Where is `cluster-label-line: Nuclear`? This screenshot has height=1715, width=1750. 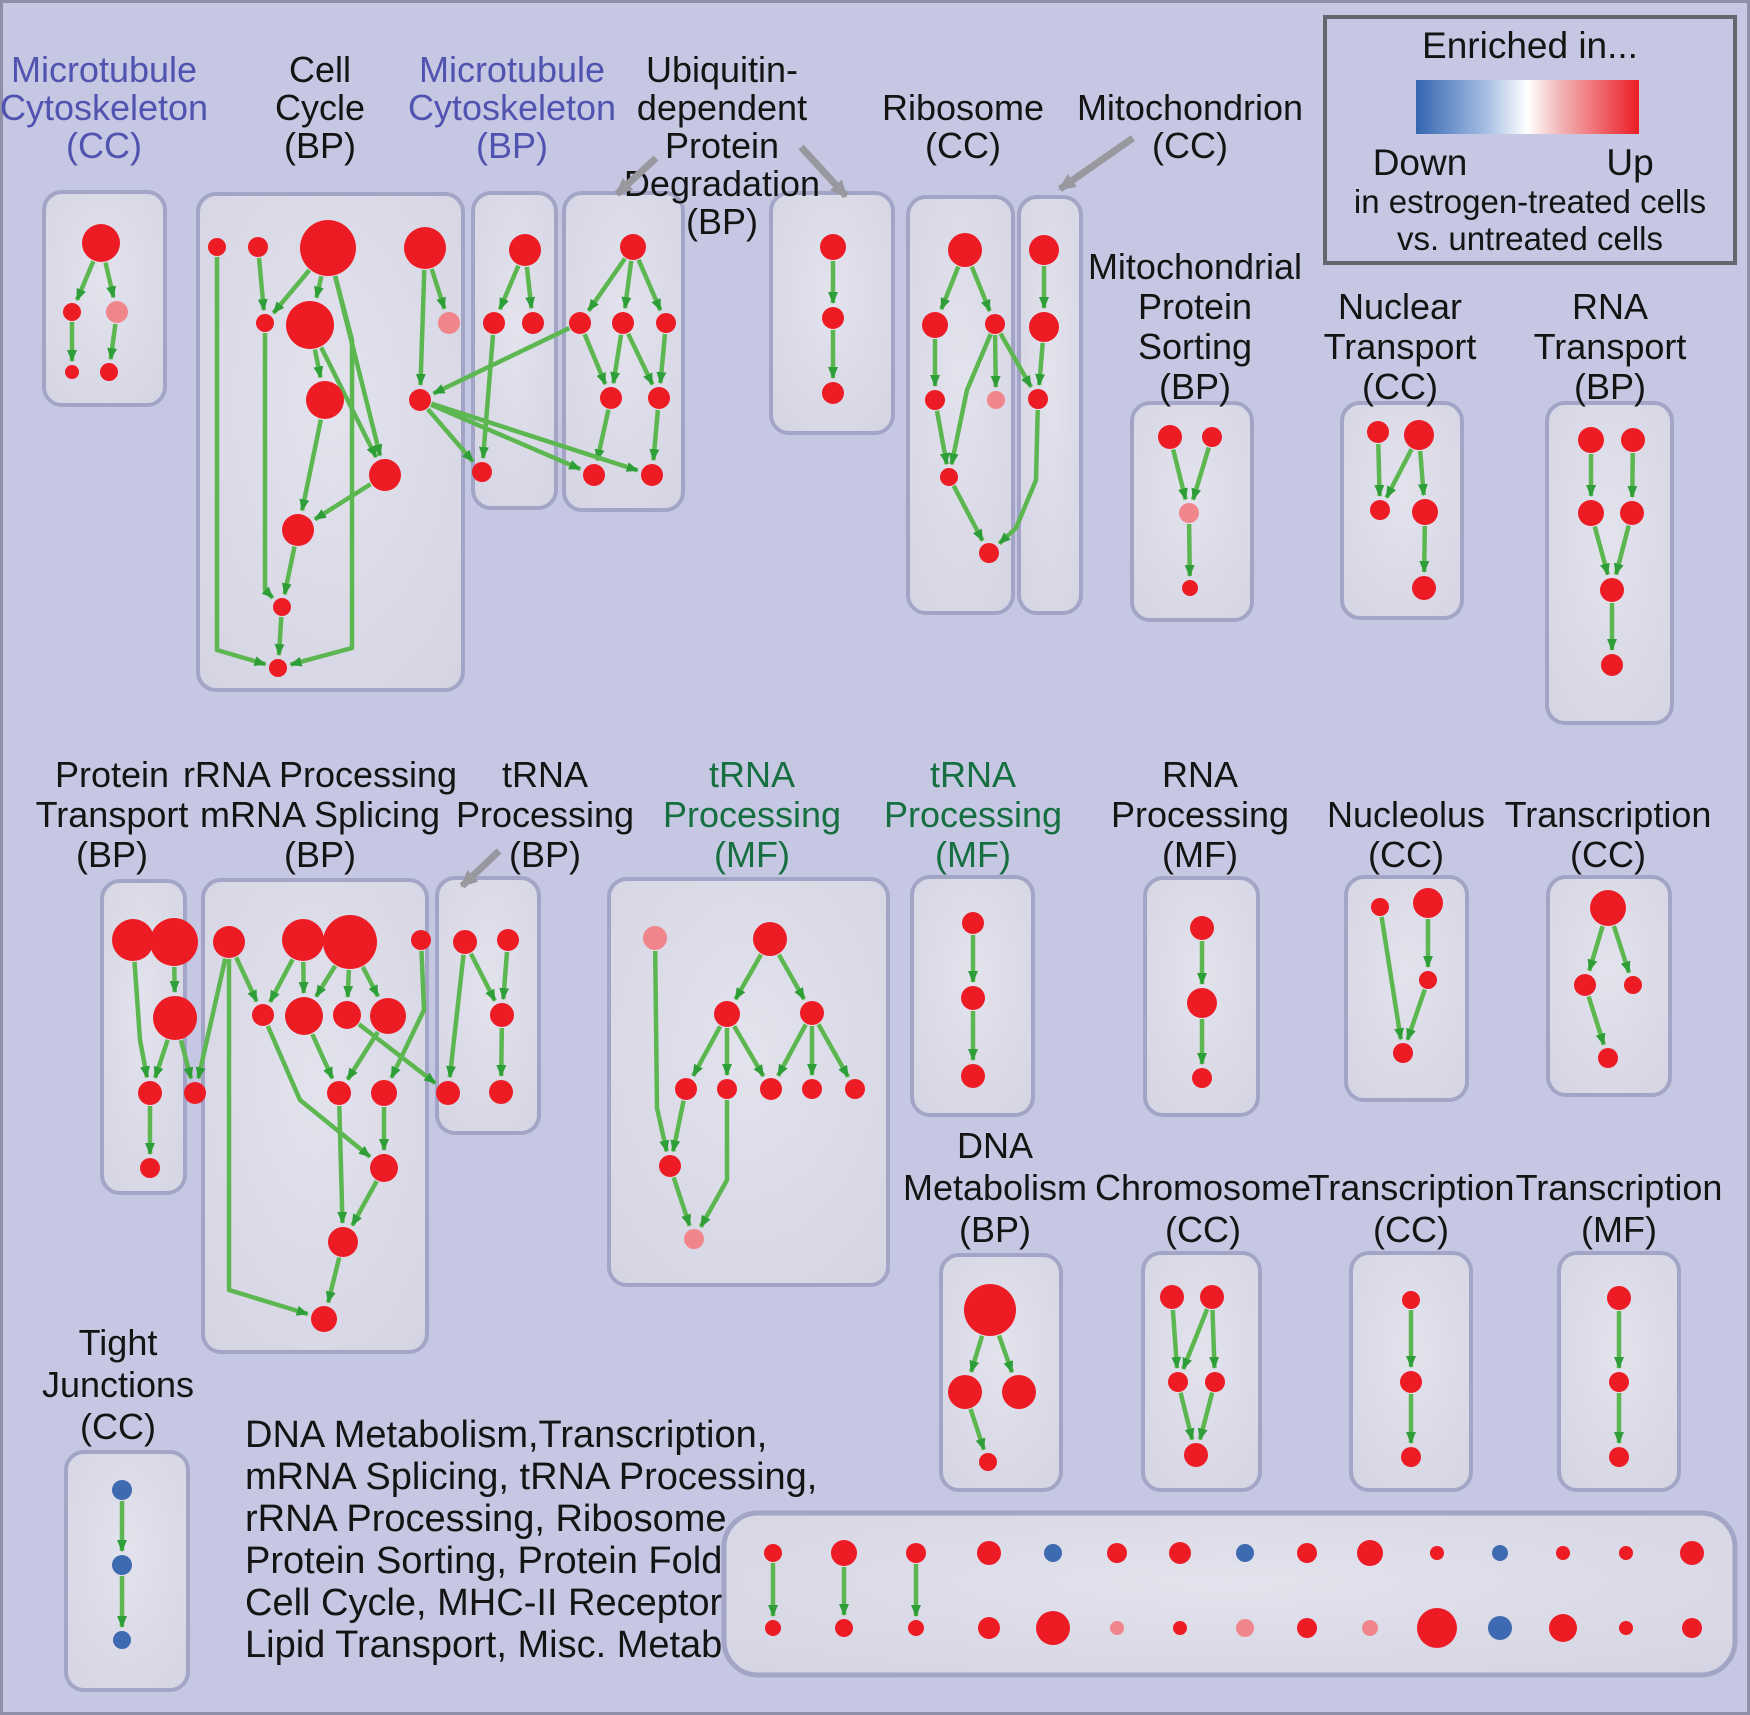 cluster-label-line: Nuclear is located at coordinates (1400, 306).